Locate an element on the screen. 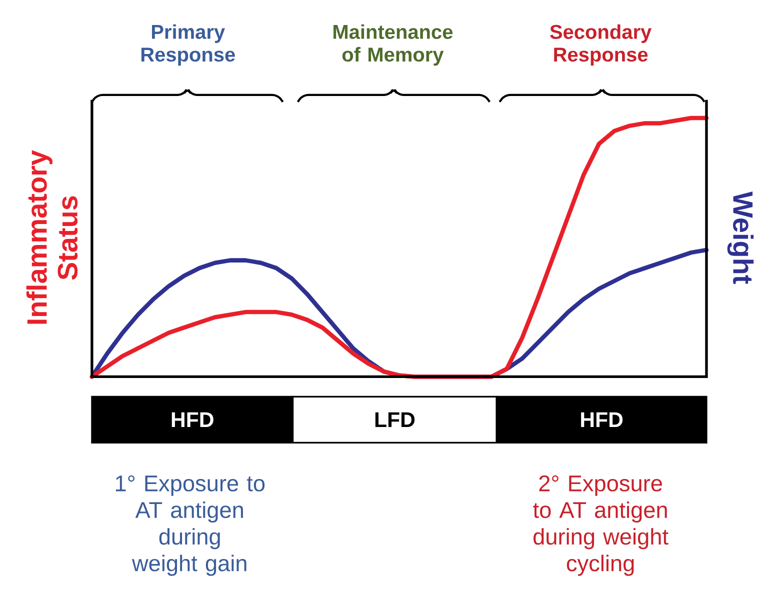 This screenshot has height=599, width=758. text: Primary Response is located at coordinates (188, 45).